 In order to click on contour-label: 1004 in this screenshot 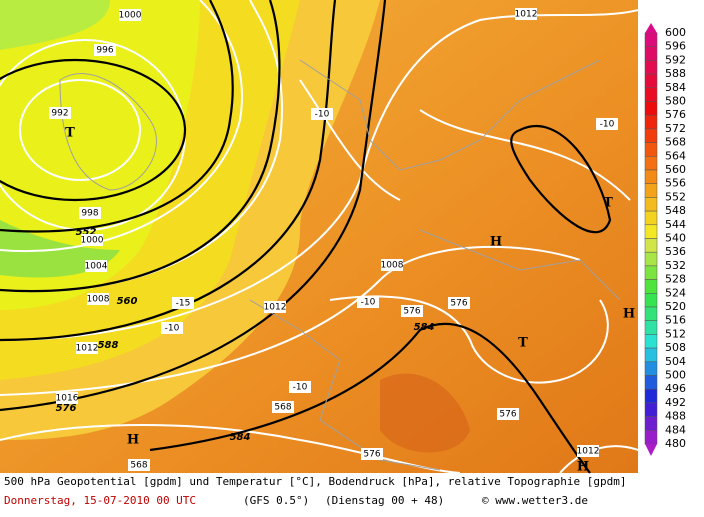, I will do `click(96, 267)`.